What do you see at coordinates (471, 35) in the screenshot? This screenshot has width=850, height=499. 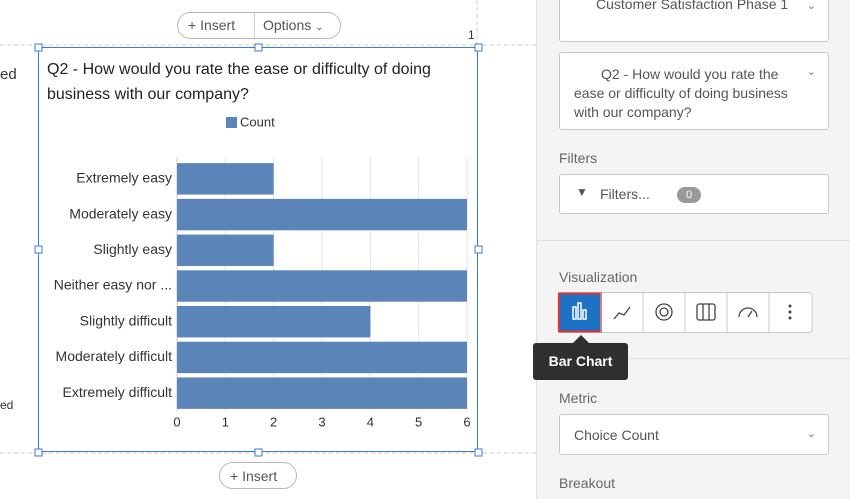 I see `page-number: 1` at bounding box center [471, 35].